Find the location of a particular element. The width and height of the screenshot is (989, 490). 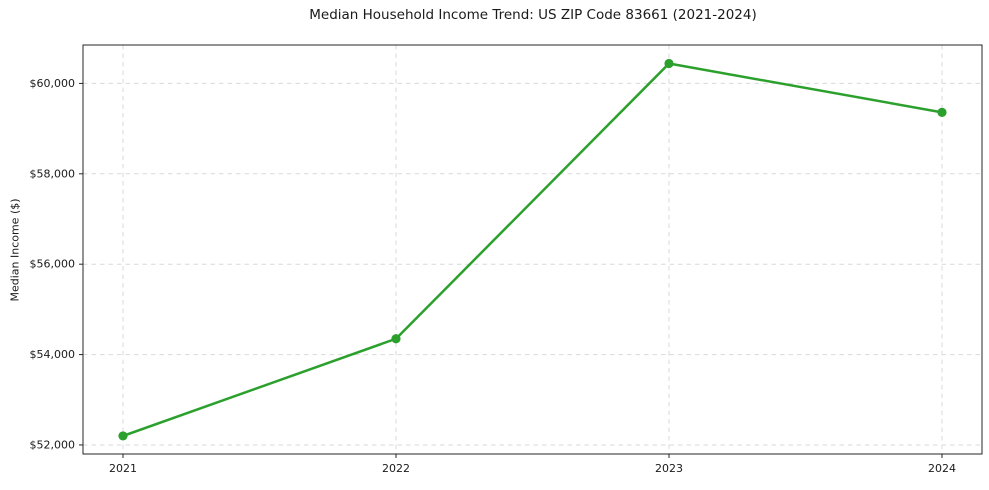

x-tick-label: 2021 is located at coordinates (123, 468).